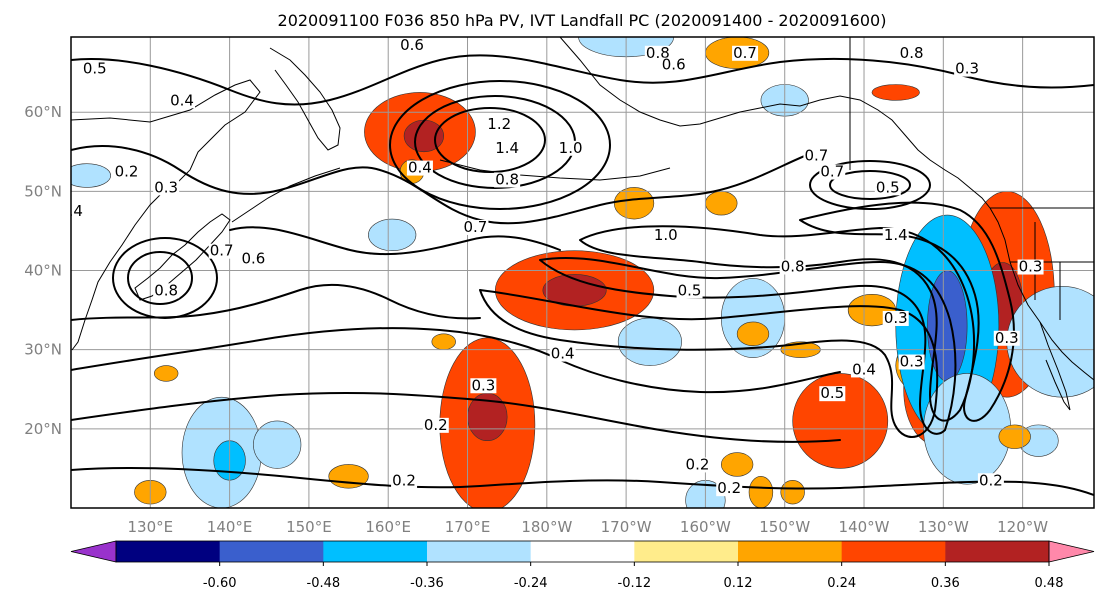 This screenshot has height=601, width=1105. I want to click on longitude-tick-label: 160°W, so click(705, 527).